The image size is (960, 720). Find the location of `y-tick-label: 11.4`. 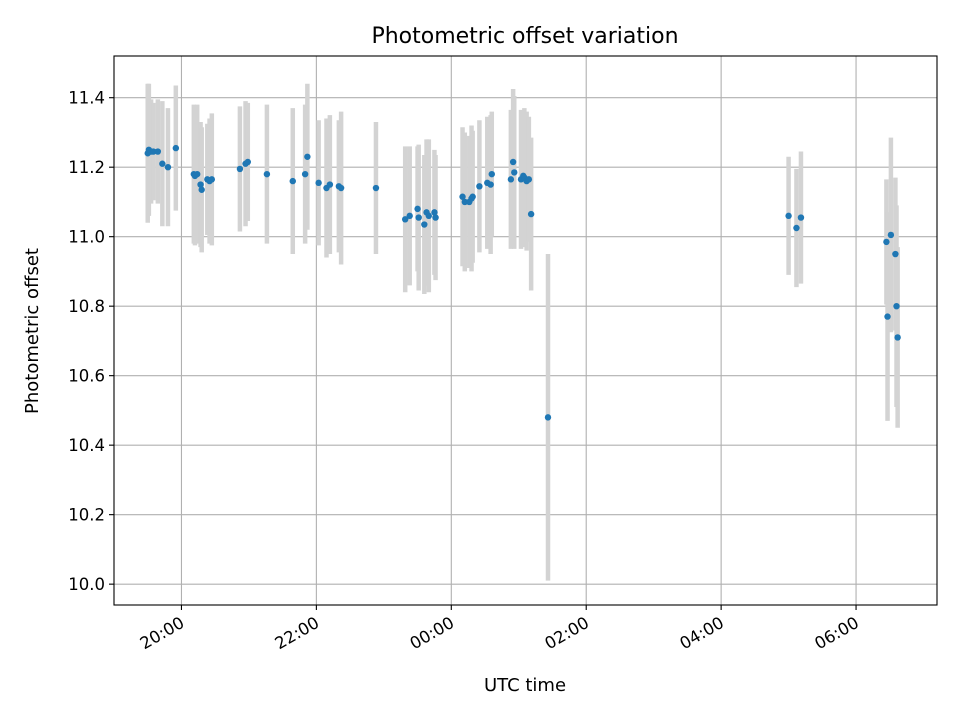

y-tick-label: 11.4 is located at coordinates (86, 98).